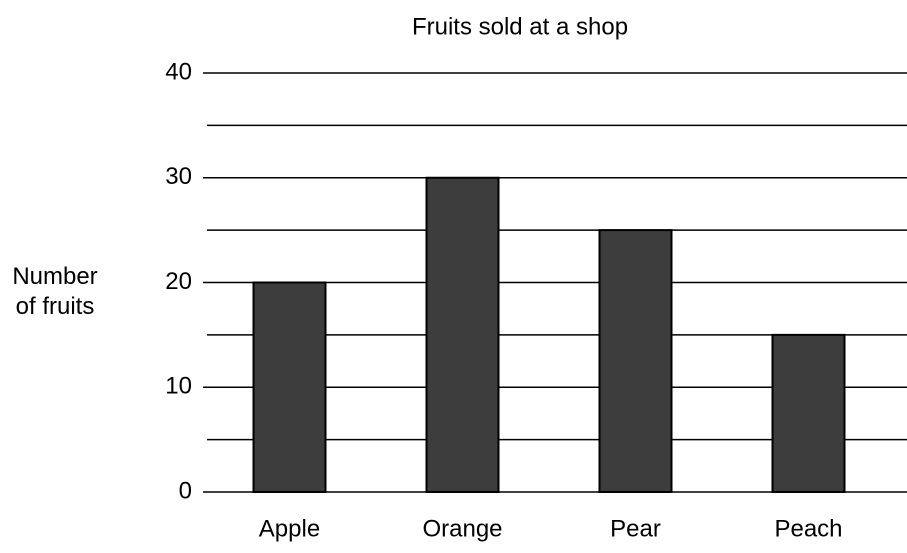 The width and height of the screenshot is (907, 553). What do you see at coordinates (635, 528) in the screenshot?
I see `x-tick-label: Pear` at bounding box center [635, 528].